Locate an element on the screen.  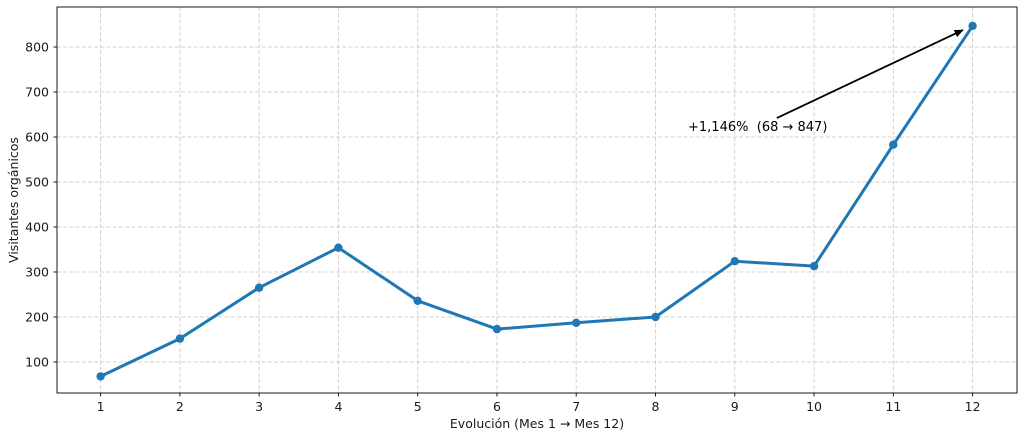
annotation-arrow is located at coordinates (870, 74).